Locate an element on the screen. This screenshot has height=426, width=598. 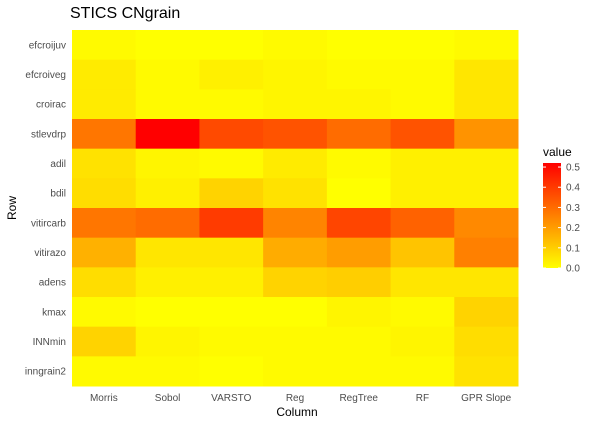
heatmap-cell-adens-sobol is located at coordinates (167, 282).